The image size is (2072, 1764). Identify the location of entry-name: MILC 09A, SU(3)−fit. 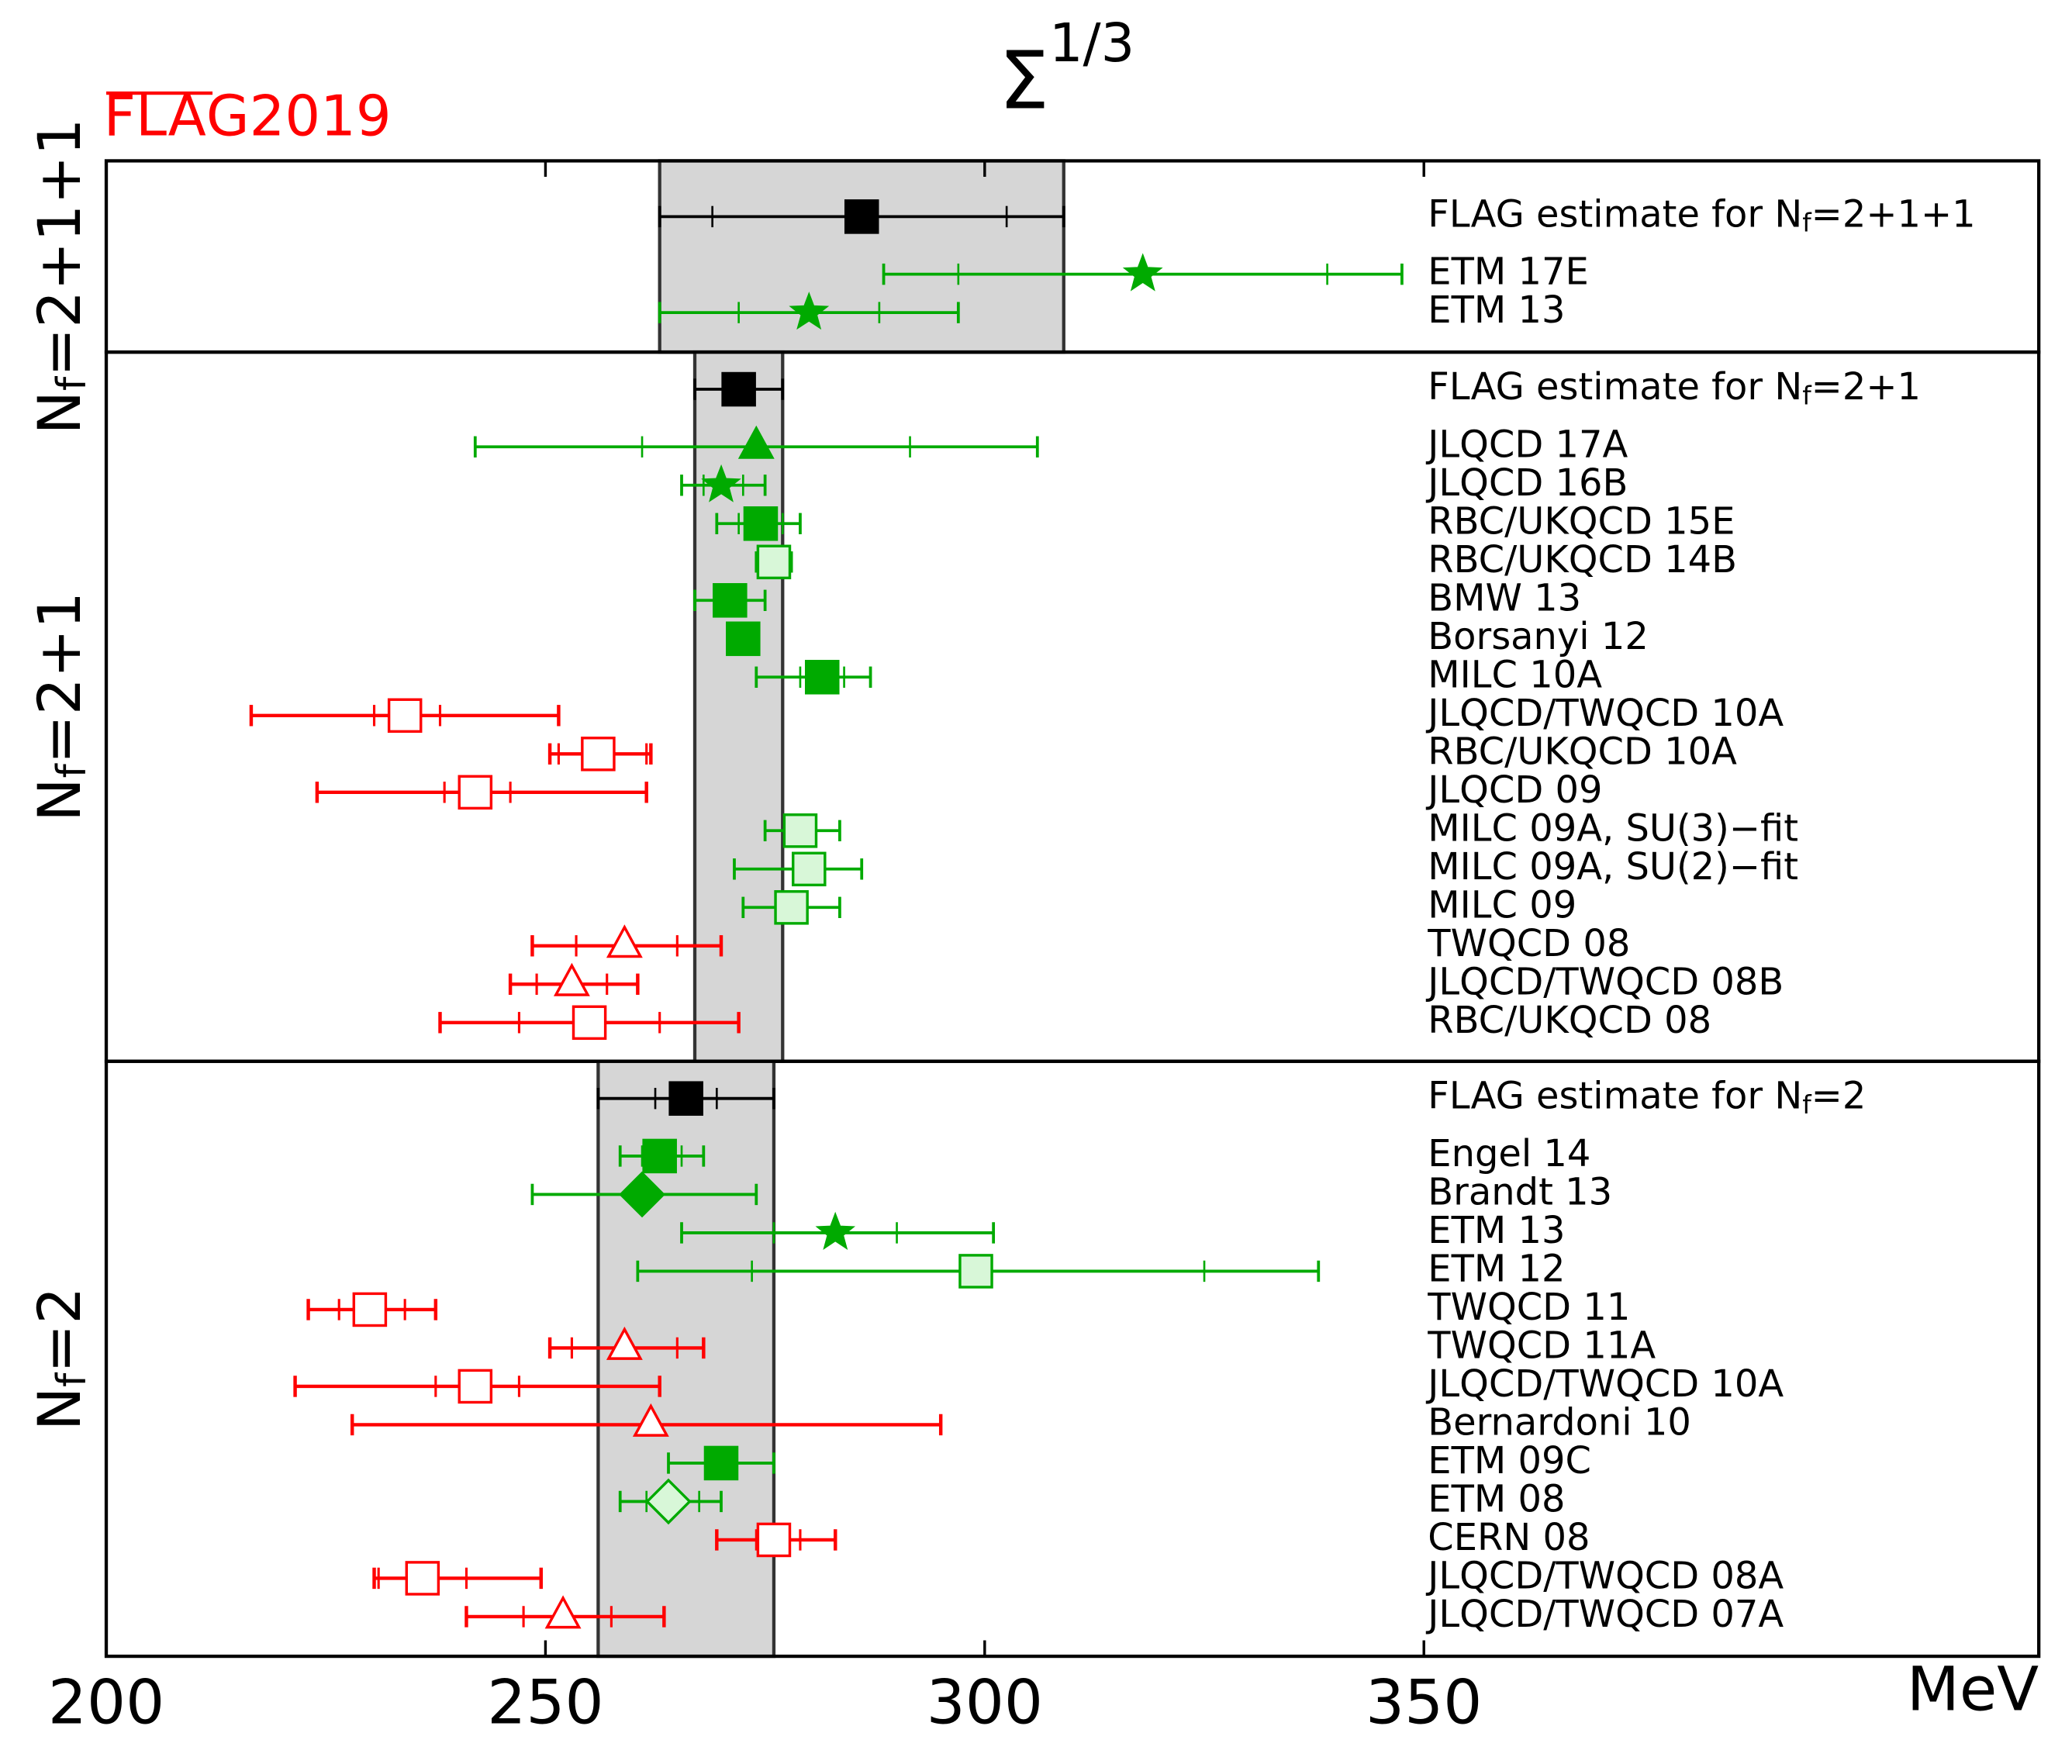
(1613, 828).